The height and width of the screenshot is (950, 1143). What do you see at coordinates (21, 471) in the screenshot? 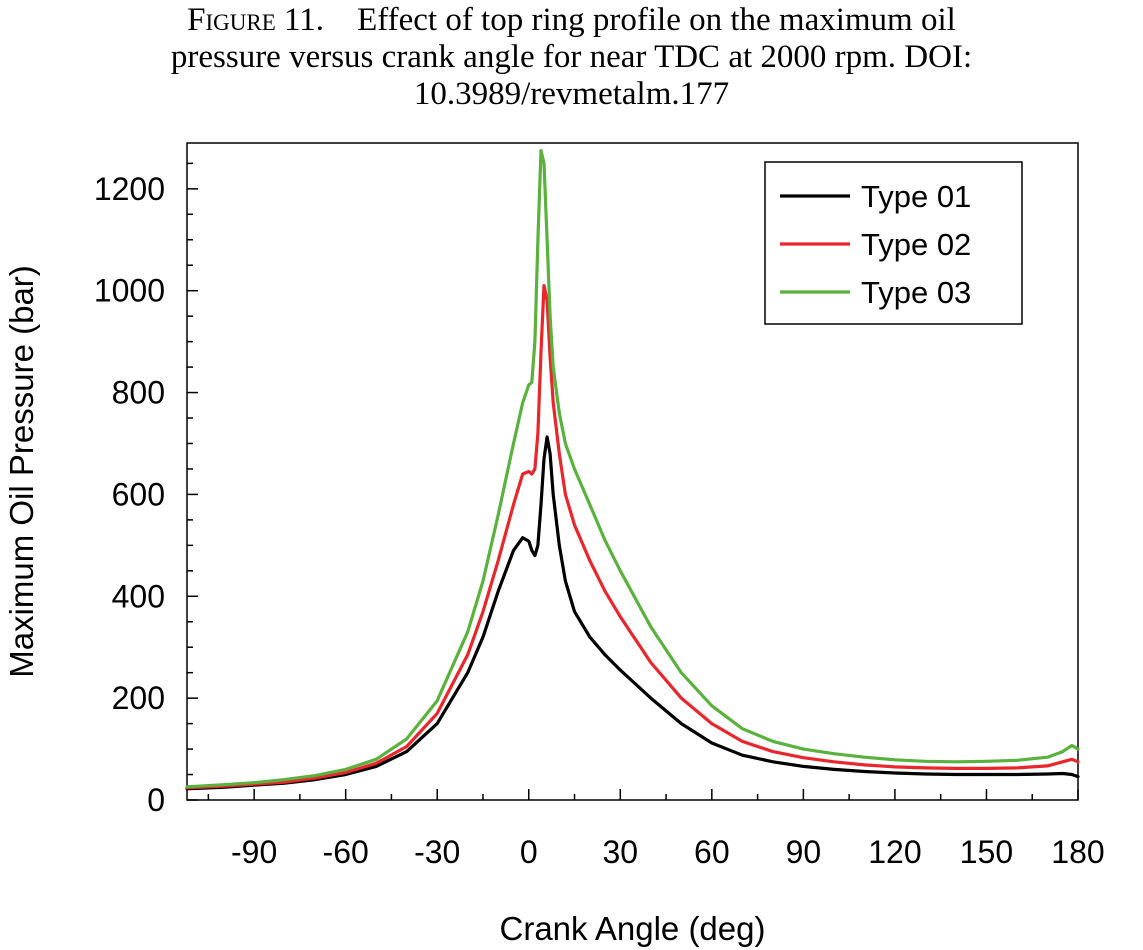
I see `y-axis-title: Maximum Oil Pressure (bar)` at bounding box center [21, 471].